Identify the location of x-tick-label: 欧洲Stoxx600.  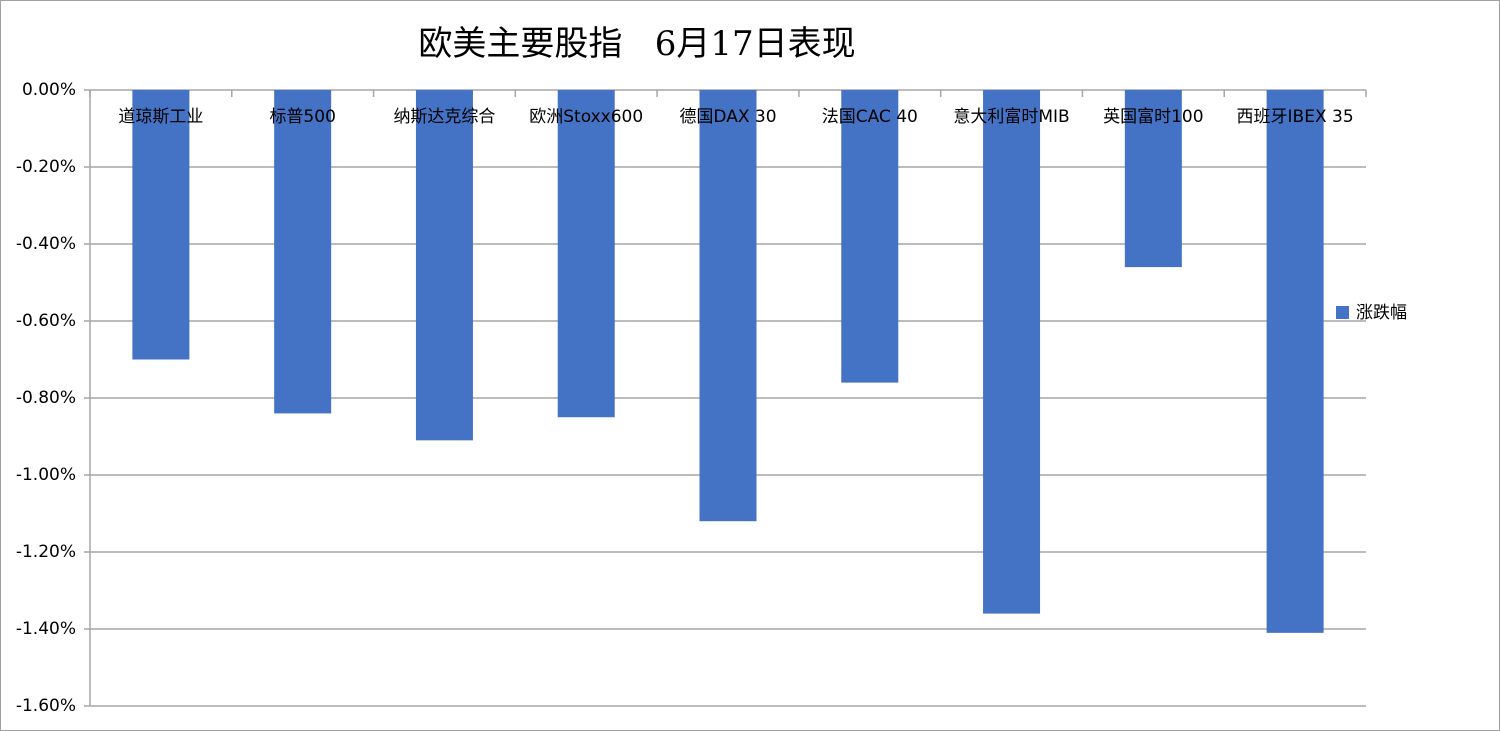
(586, 117).